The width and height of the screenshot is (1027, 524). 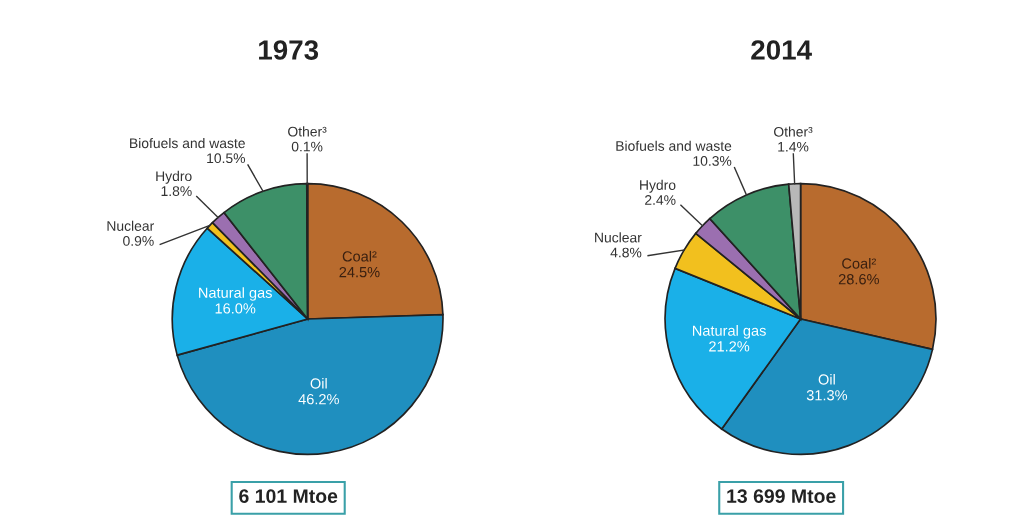 What do you see at coordinates (626, 252) in the screenshot?
I see `data-label: 4.8%` at bounding box center [626, 252].